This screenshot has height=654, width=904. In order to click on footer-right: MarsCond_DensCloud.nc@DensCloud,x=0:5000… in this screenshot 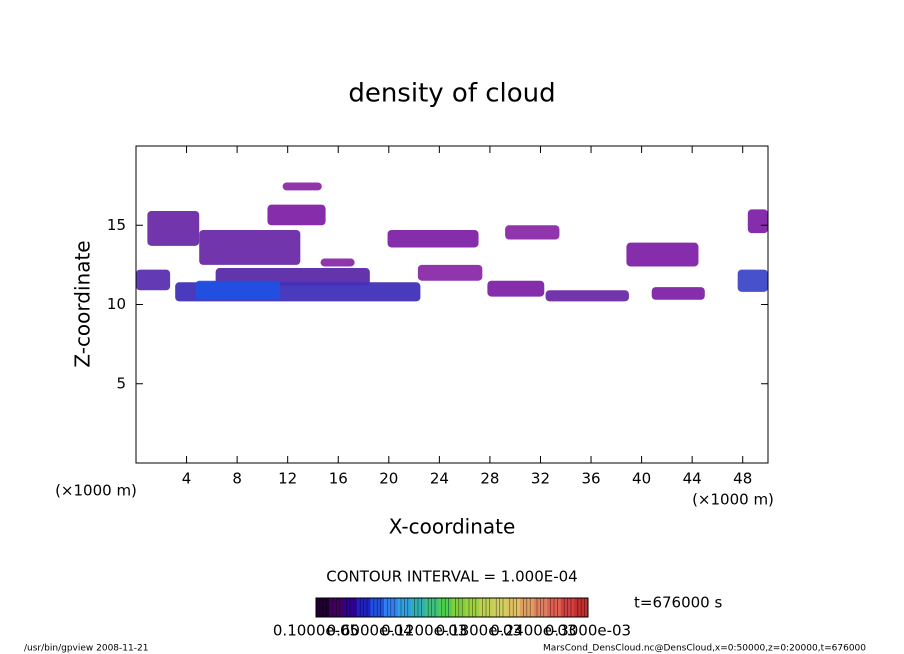, I will do `click(704, 649)`.